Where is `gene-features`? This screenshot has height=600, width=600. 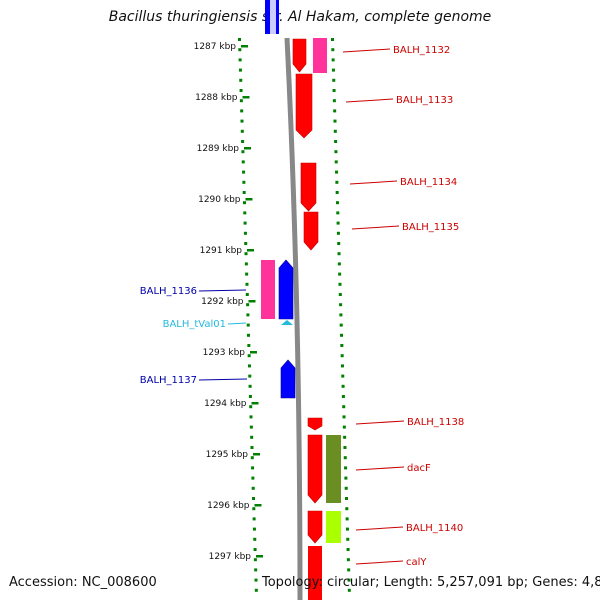 gene-features is located at coordinates (301, 300).